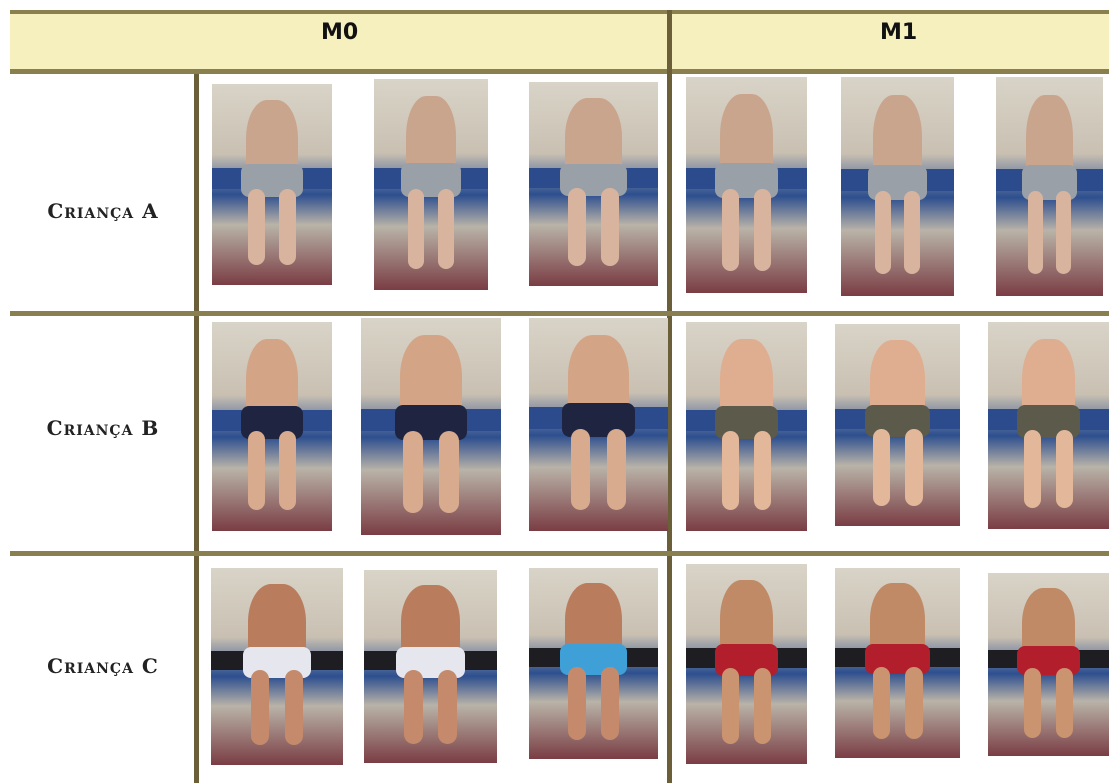 Image resolution: width=1109 pixels, height=783 pixels. Describe the element at coordinates (103, 428) in the screenshot. I see `row-label-b: Criança B` at that location.